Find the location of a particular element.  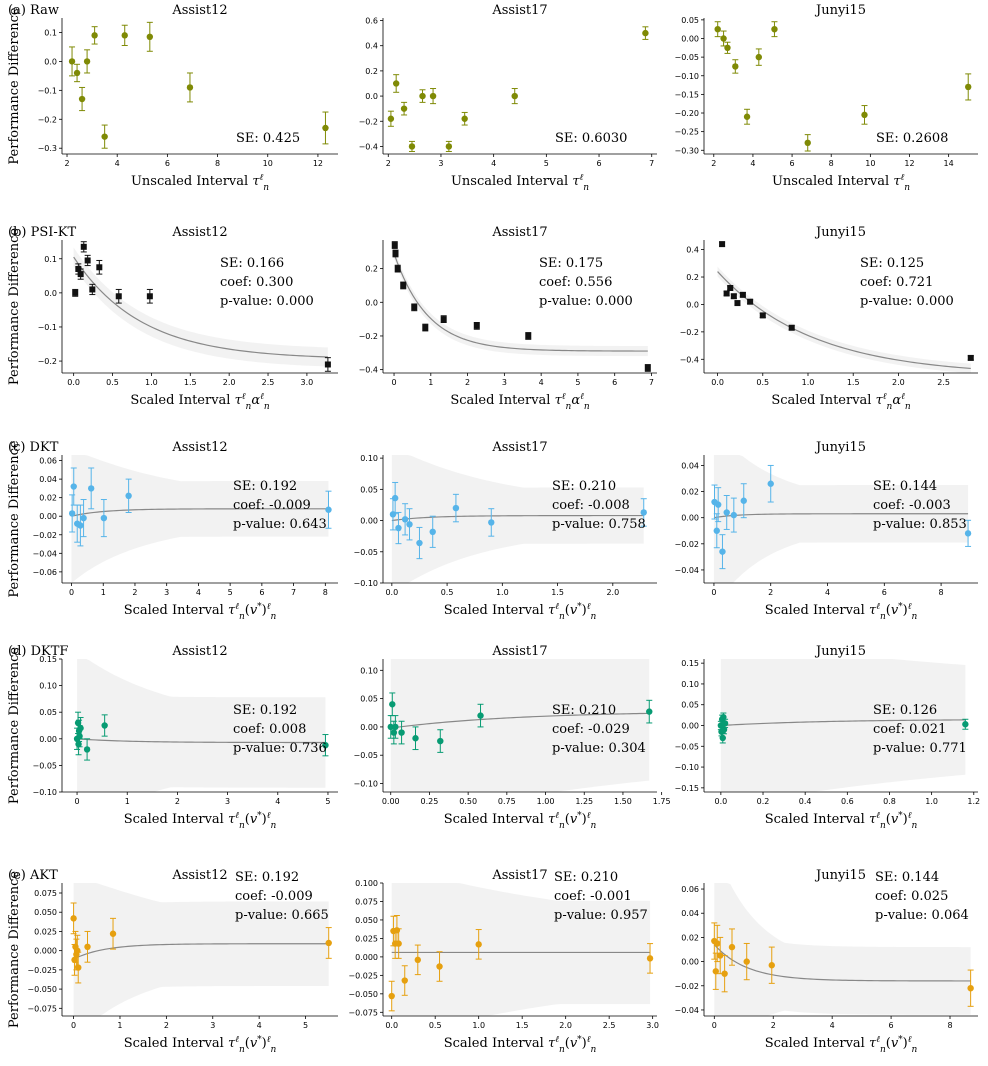

y-tick-label: 0.2 is located at coordinates (692, 277).